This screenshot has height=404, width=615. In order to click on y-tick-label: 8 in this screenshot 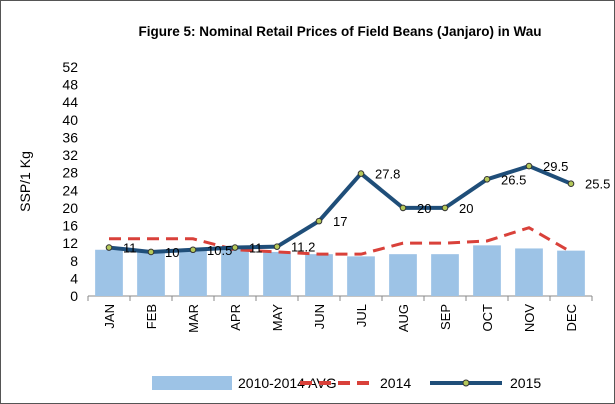, I will do `click(74, 261)`.